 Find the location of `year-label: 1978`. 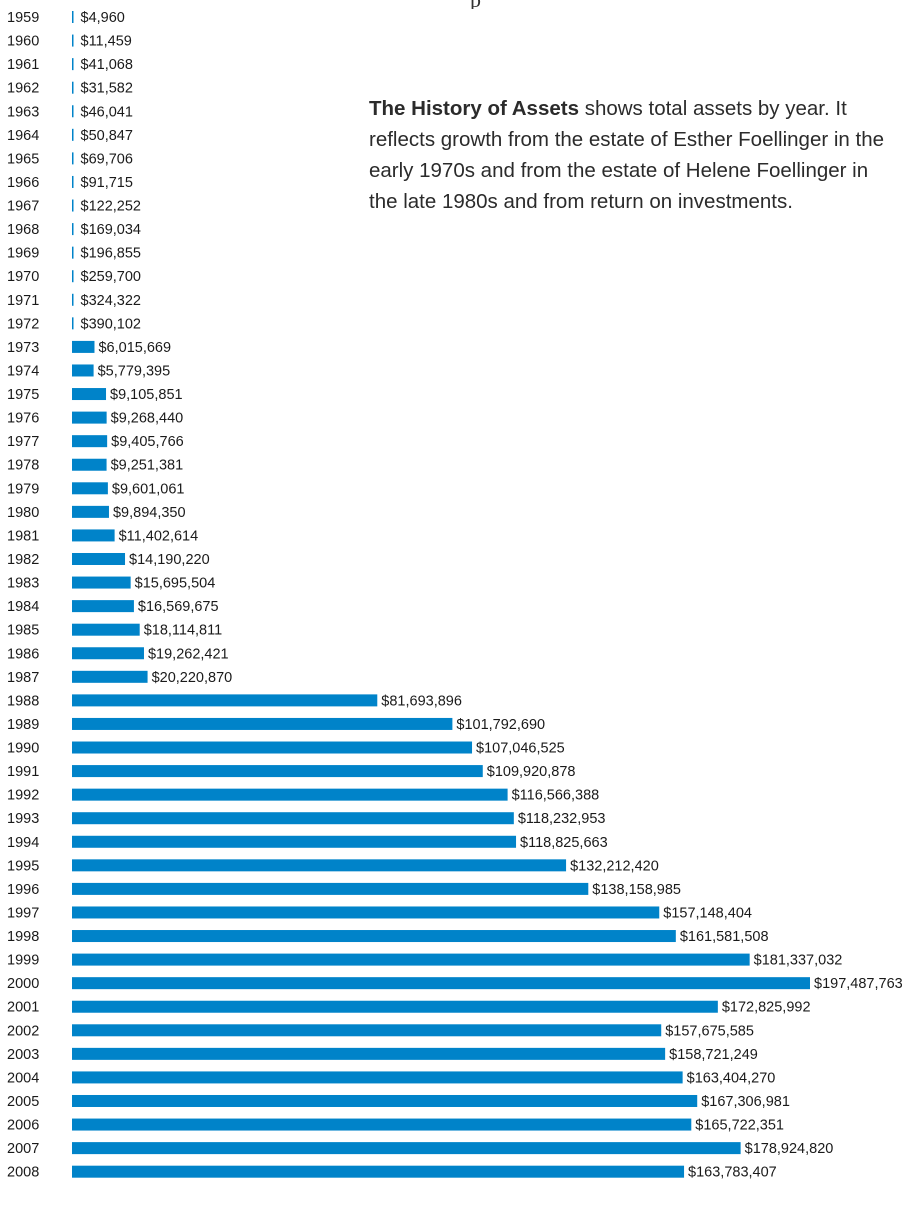

year-label: 1978 is located at coordinates (23, 466).